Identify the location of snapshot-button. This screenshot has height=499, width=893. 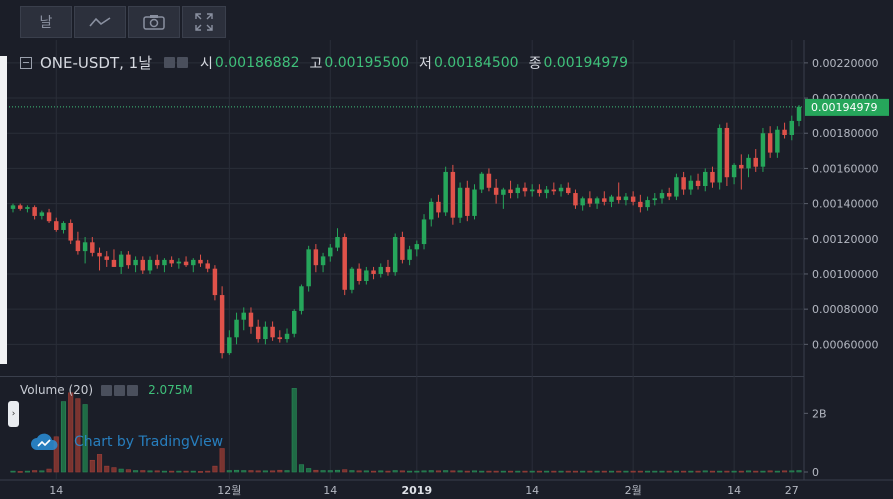
(154, 22).